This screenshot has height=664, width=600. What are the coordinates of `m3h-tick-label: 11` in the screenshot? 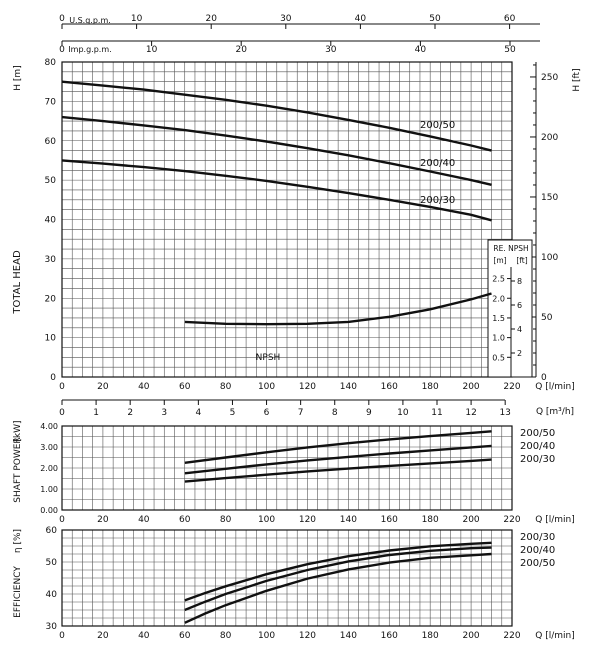 It's located at (436, 413).